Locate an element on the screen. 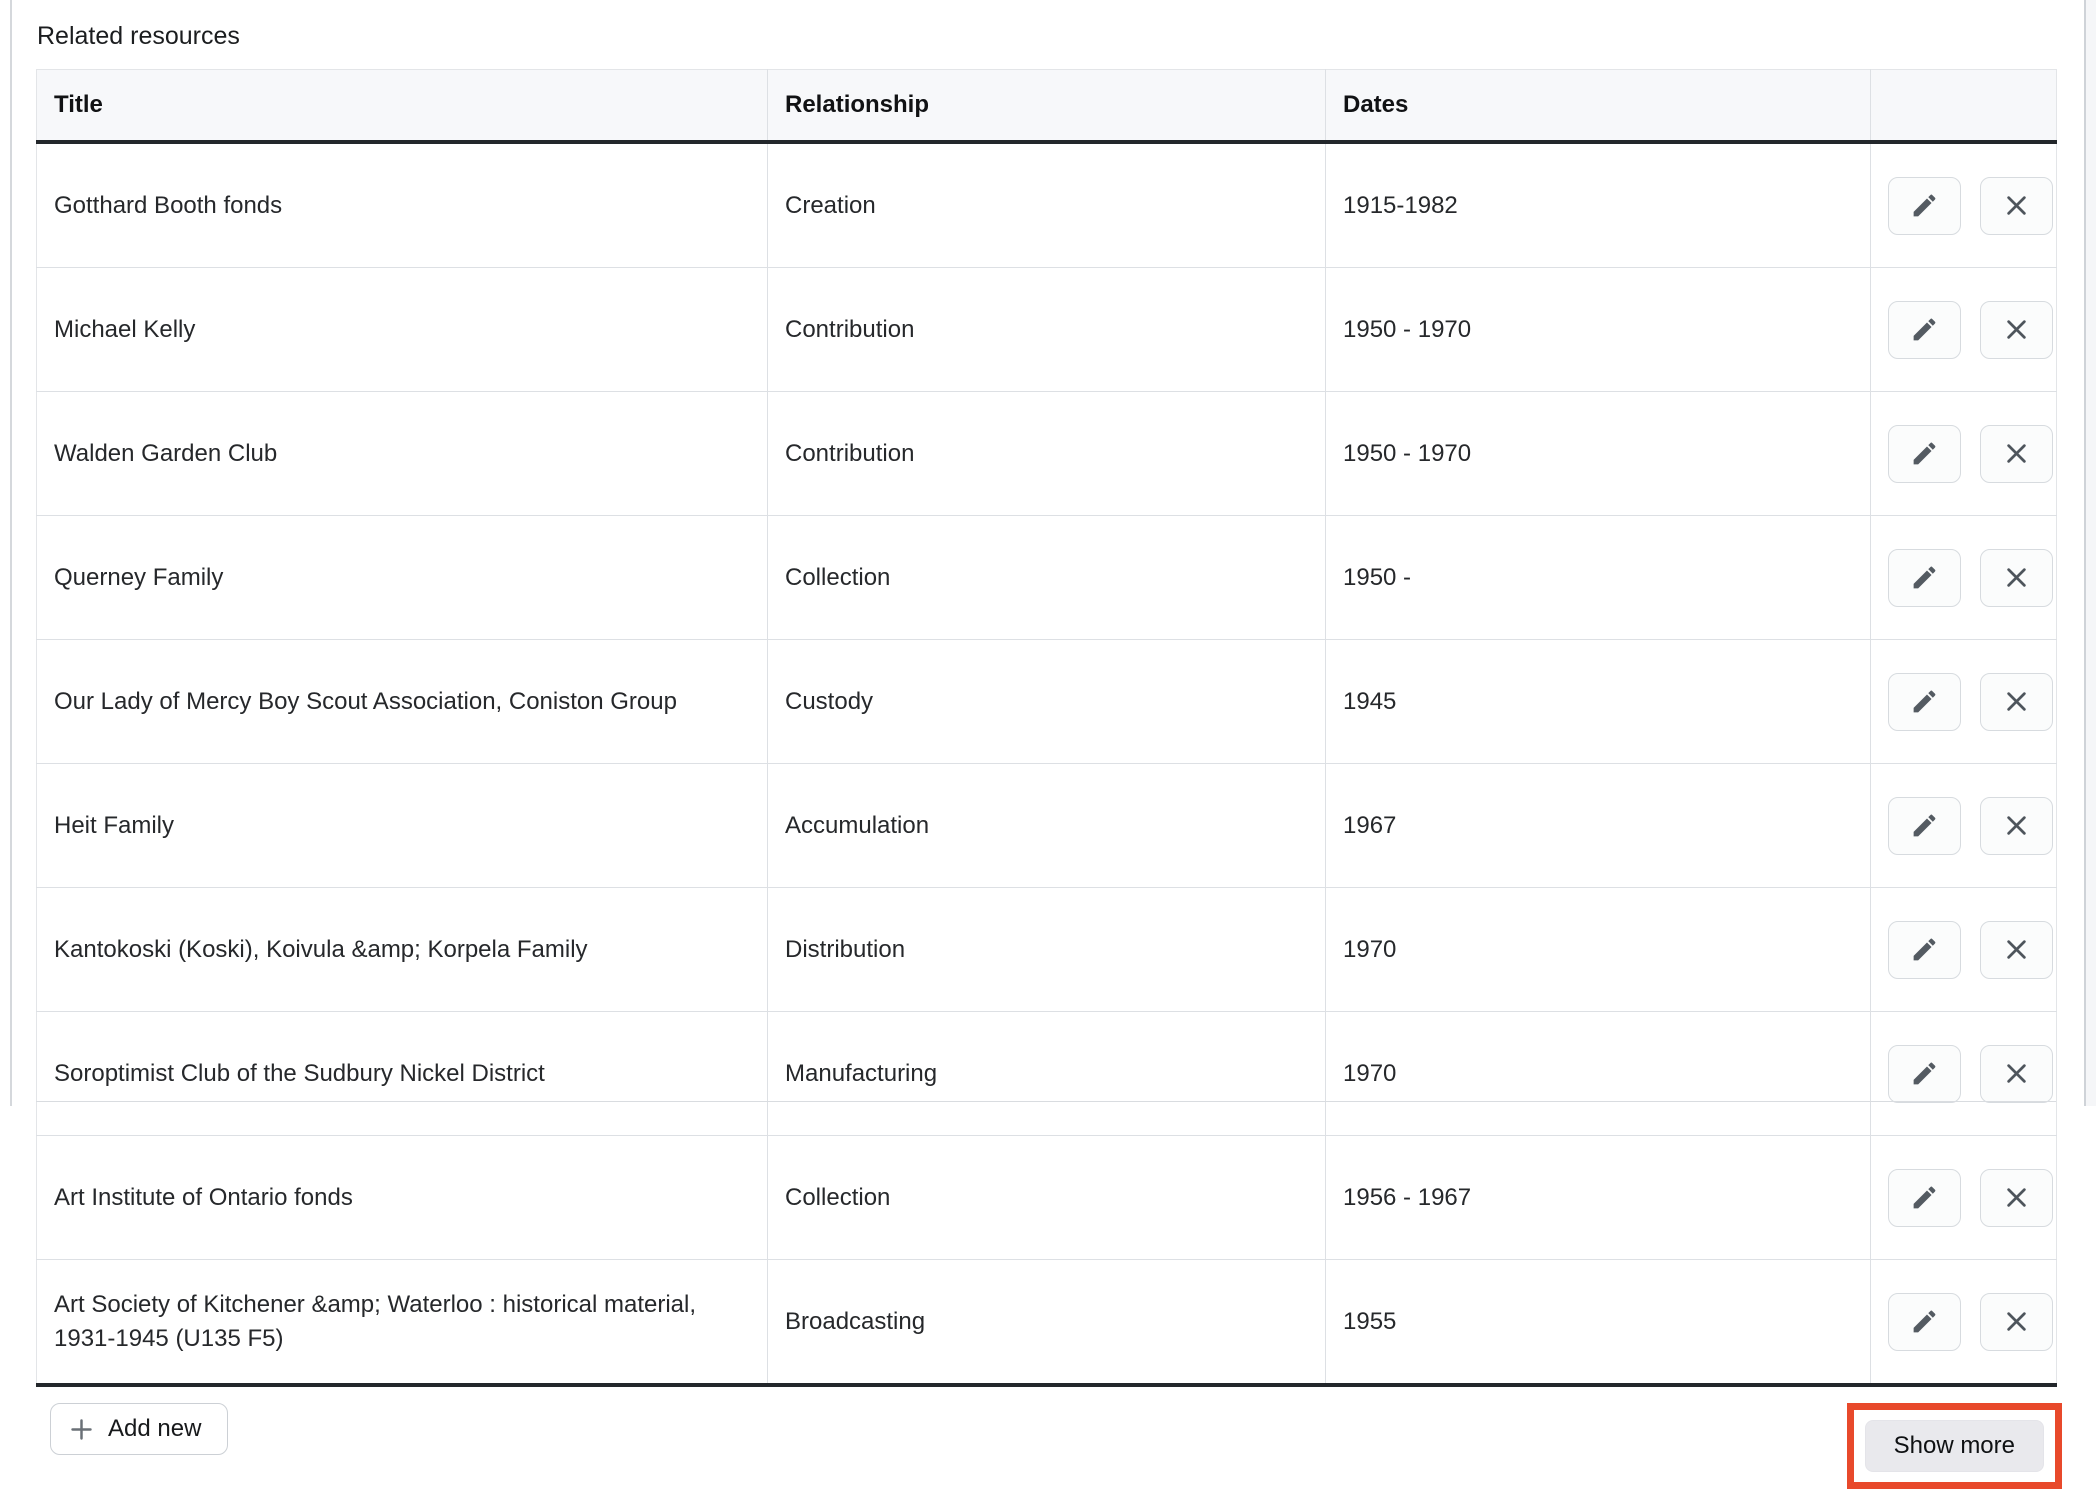 The image size is (2096, 1489). table-row: Heit Family Accumulation 1967 is located at coordinates (1046, 825).